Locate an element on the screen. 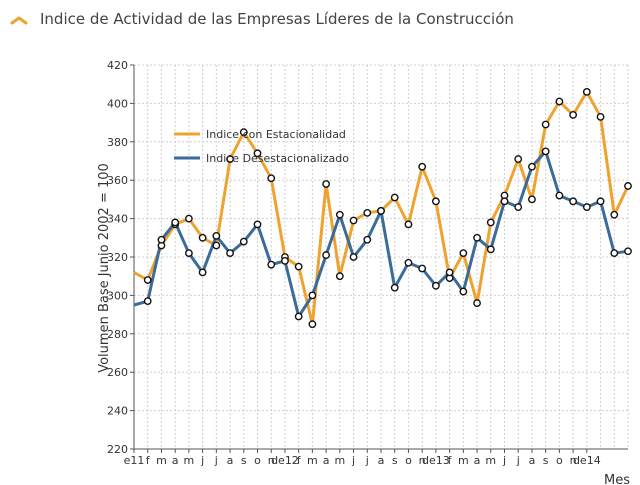 This screenshot has width=640, height=485. x-tick-label: e11 is located at coordinates (134, 460).